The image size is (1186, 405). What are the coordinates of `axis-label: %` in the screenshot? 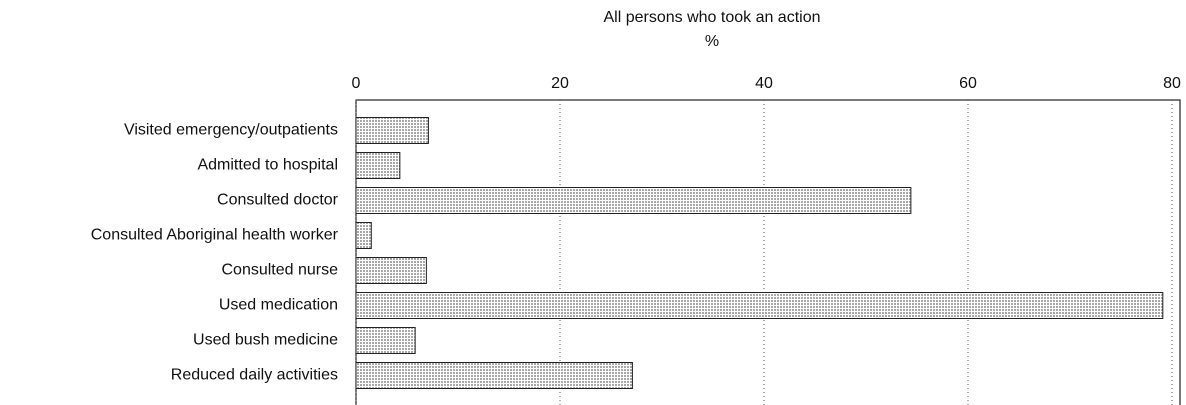 It's located at (712, 41).